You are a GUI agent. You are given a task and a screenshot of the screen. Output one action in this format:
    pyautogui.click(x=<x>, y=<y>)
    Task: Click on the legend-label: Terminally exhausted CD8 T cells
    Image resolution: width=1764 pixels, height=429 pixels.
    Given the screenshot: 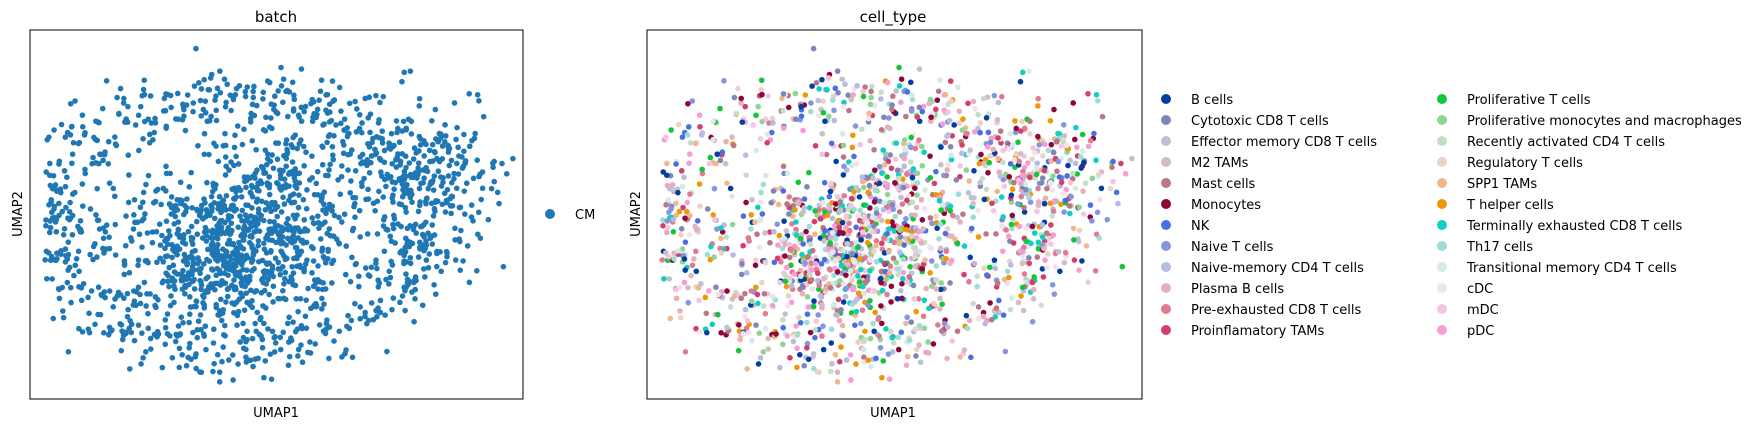 What is the action you would take?
    pyautogui.click(x=1574, y=226)
    